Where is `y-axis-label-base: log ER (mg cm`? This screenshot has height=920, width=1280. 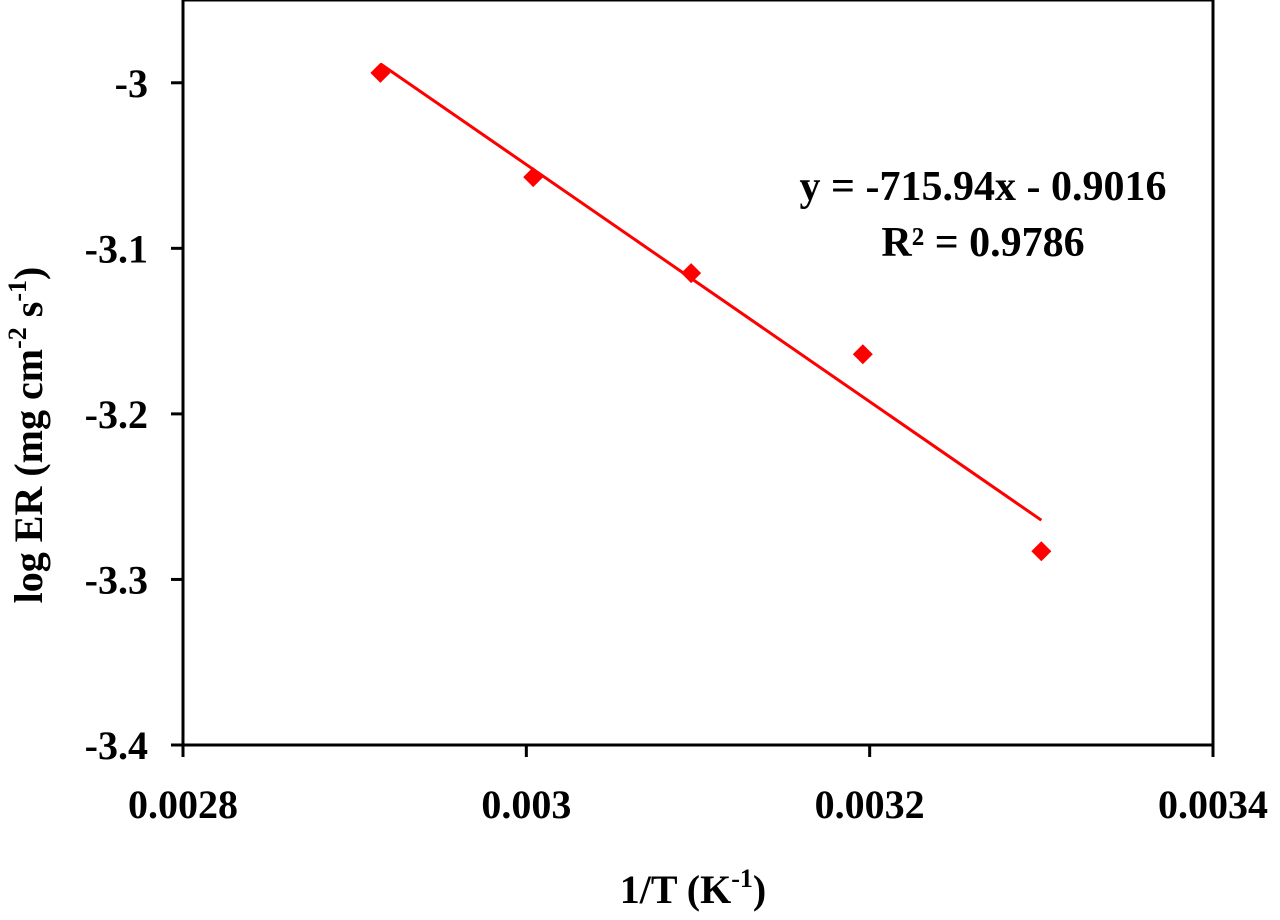 y-axis-label-base: log ER (mg cm is located at coordinates (28, 476).